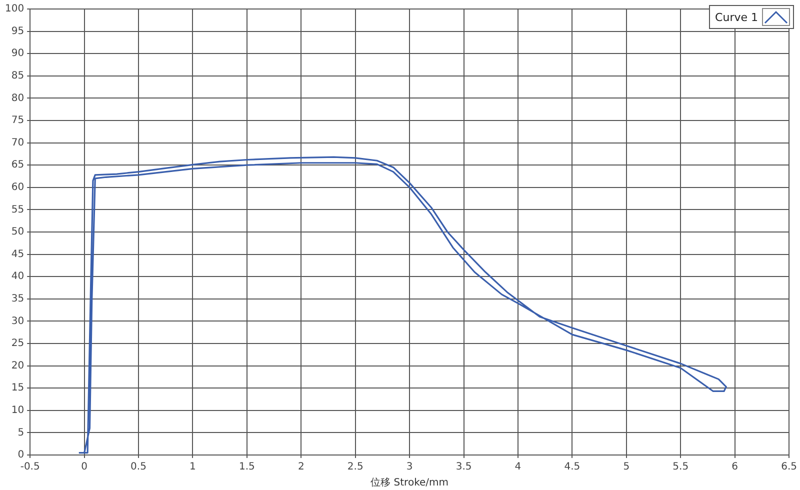 This screenshot has height=490, width=800. I want to click on x-tick-label: 3.5, so click(464, 467).